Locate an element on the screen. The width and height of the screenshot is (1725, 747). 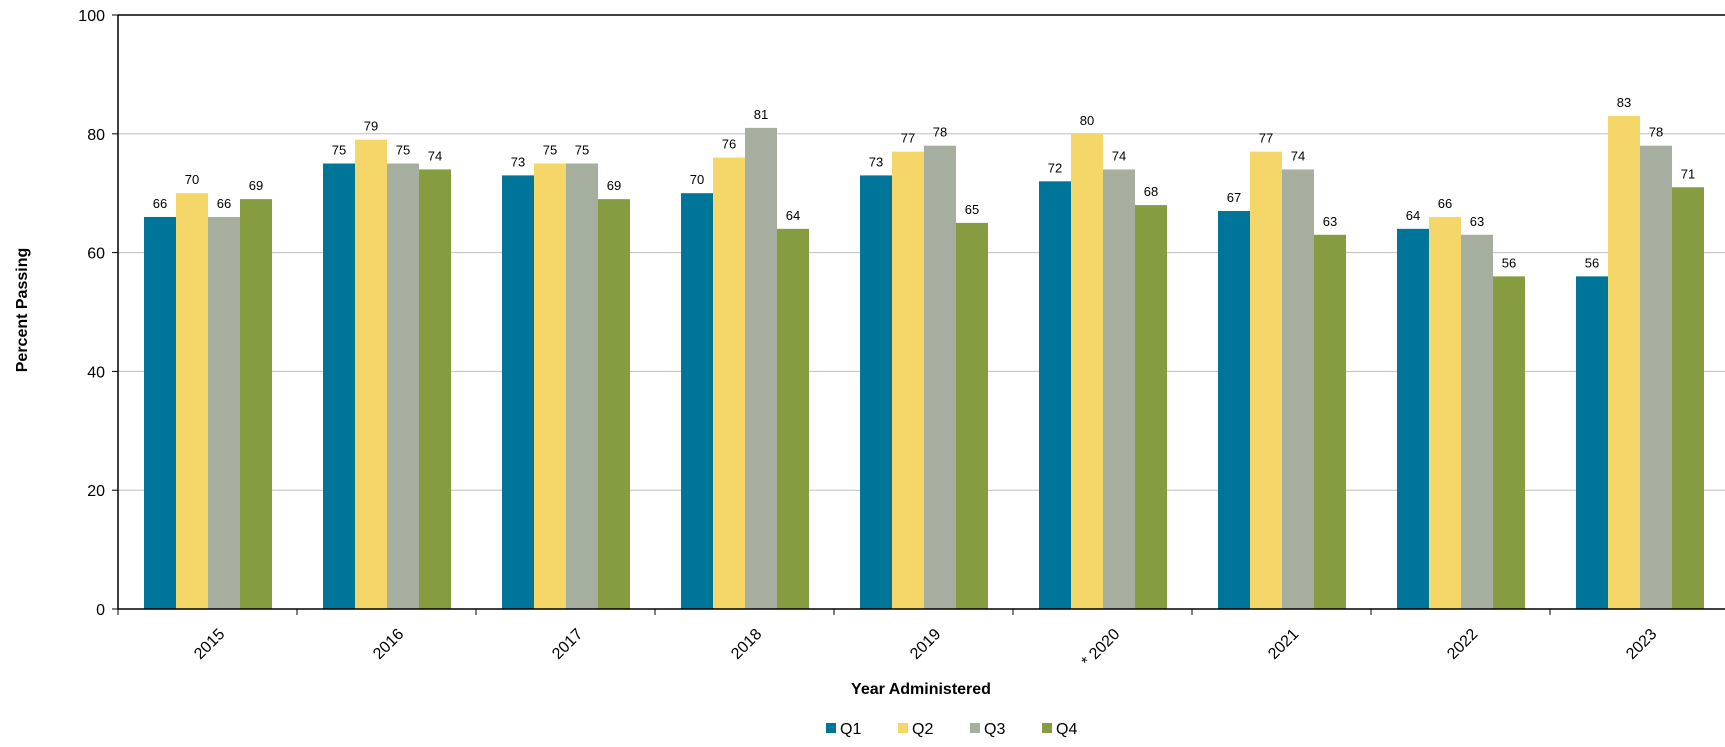
bar-q3-2016 is located at coordinates (403, 386).